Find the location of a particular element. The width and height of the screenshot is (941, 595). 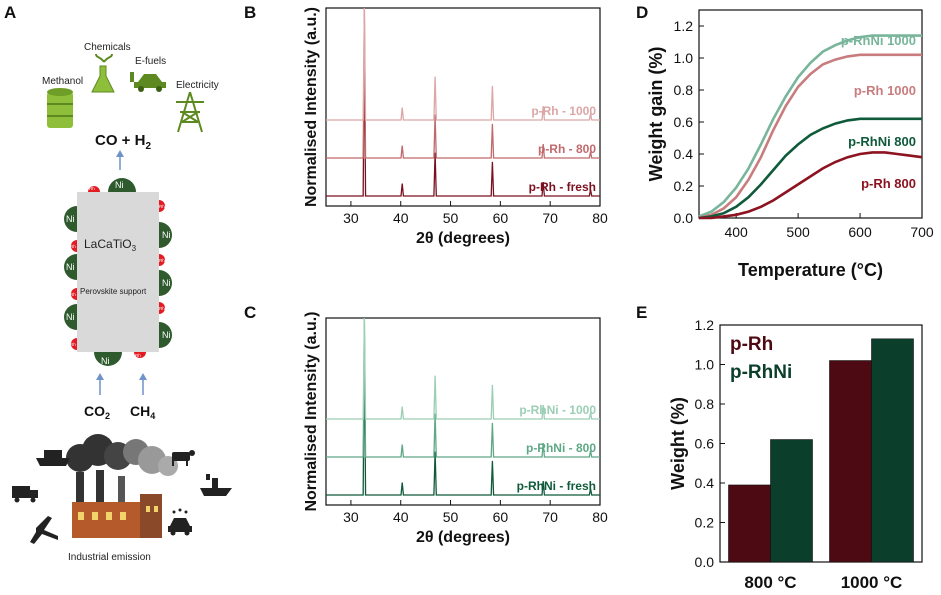

reactant-ch4-main: CH is located at coordinates (140, 411).